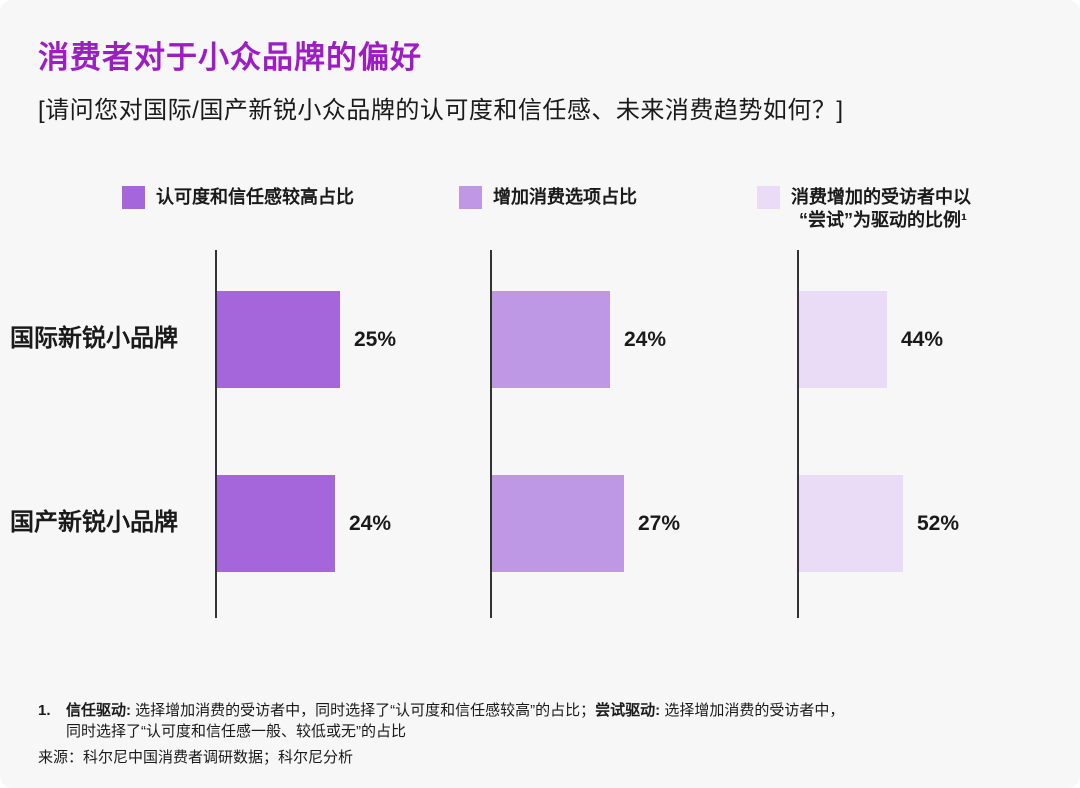 Image resolution: width=1080 pixels, height=788 pixels. I want to click on bar-international-increase, so click(551, 339).